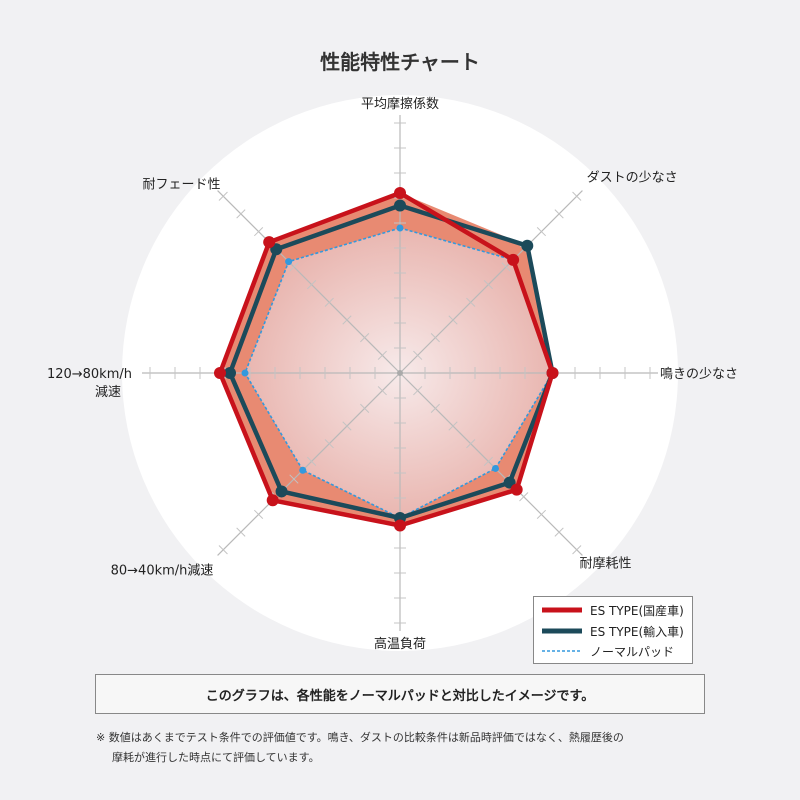 The width and height of the screenshot is (800, 800). Describe the element at coordinates (216, 757) in the screenshot. I see `footnote-line-2: 摩耗が進行した時点にて評価しています。` at that location.